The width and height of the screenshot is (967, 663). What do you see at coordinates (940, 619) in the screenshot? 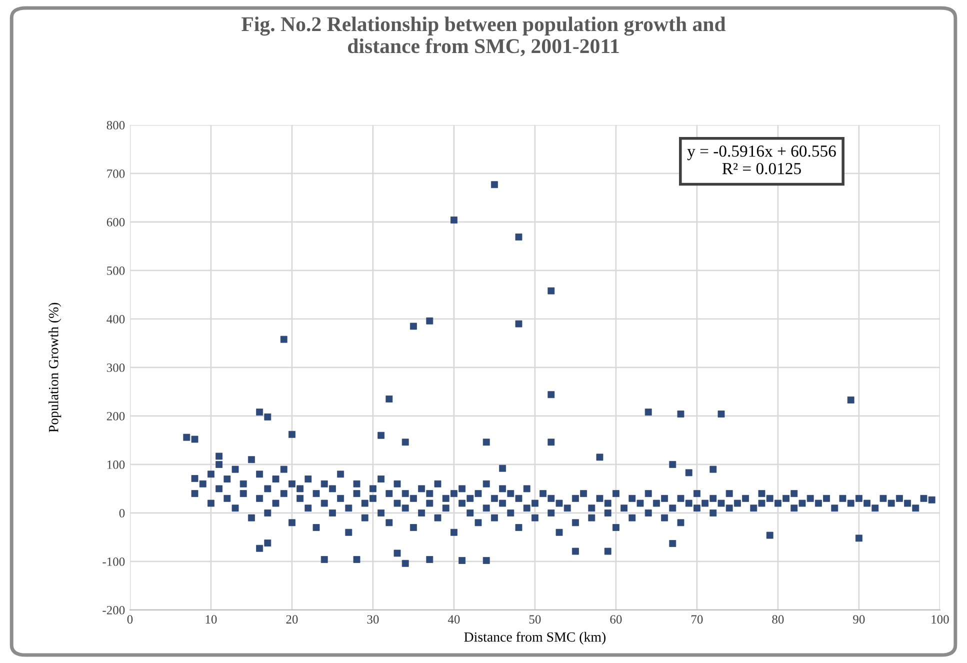
I see `x-tick-label: 100` at bounding box center [940, 619].